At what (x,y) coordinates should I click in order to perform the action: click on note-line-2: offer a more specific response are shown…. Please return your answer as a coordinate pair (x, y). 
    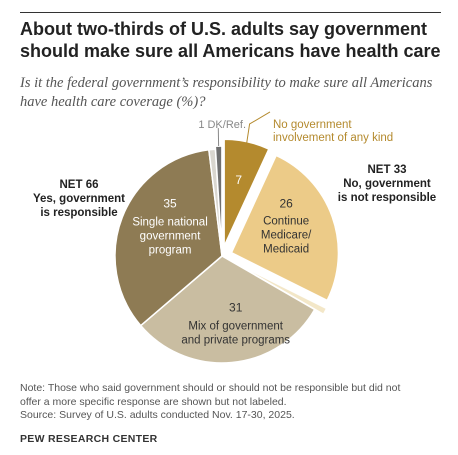
    Looking at the image, I should click on (153, 401).